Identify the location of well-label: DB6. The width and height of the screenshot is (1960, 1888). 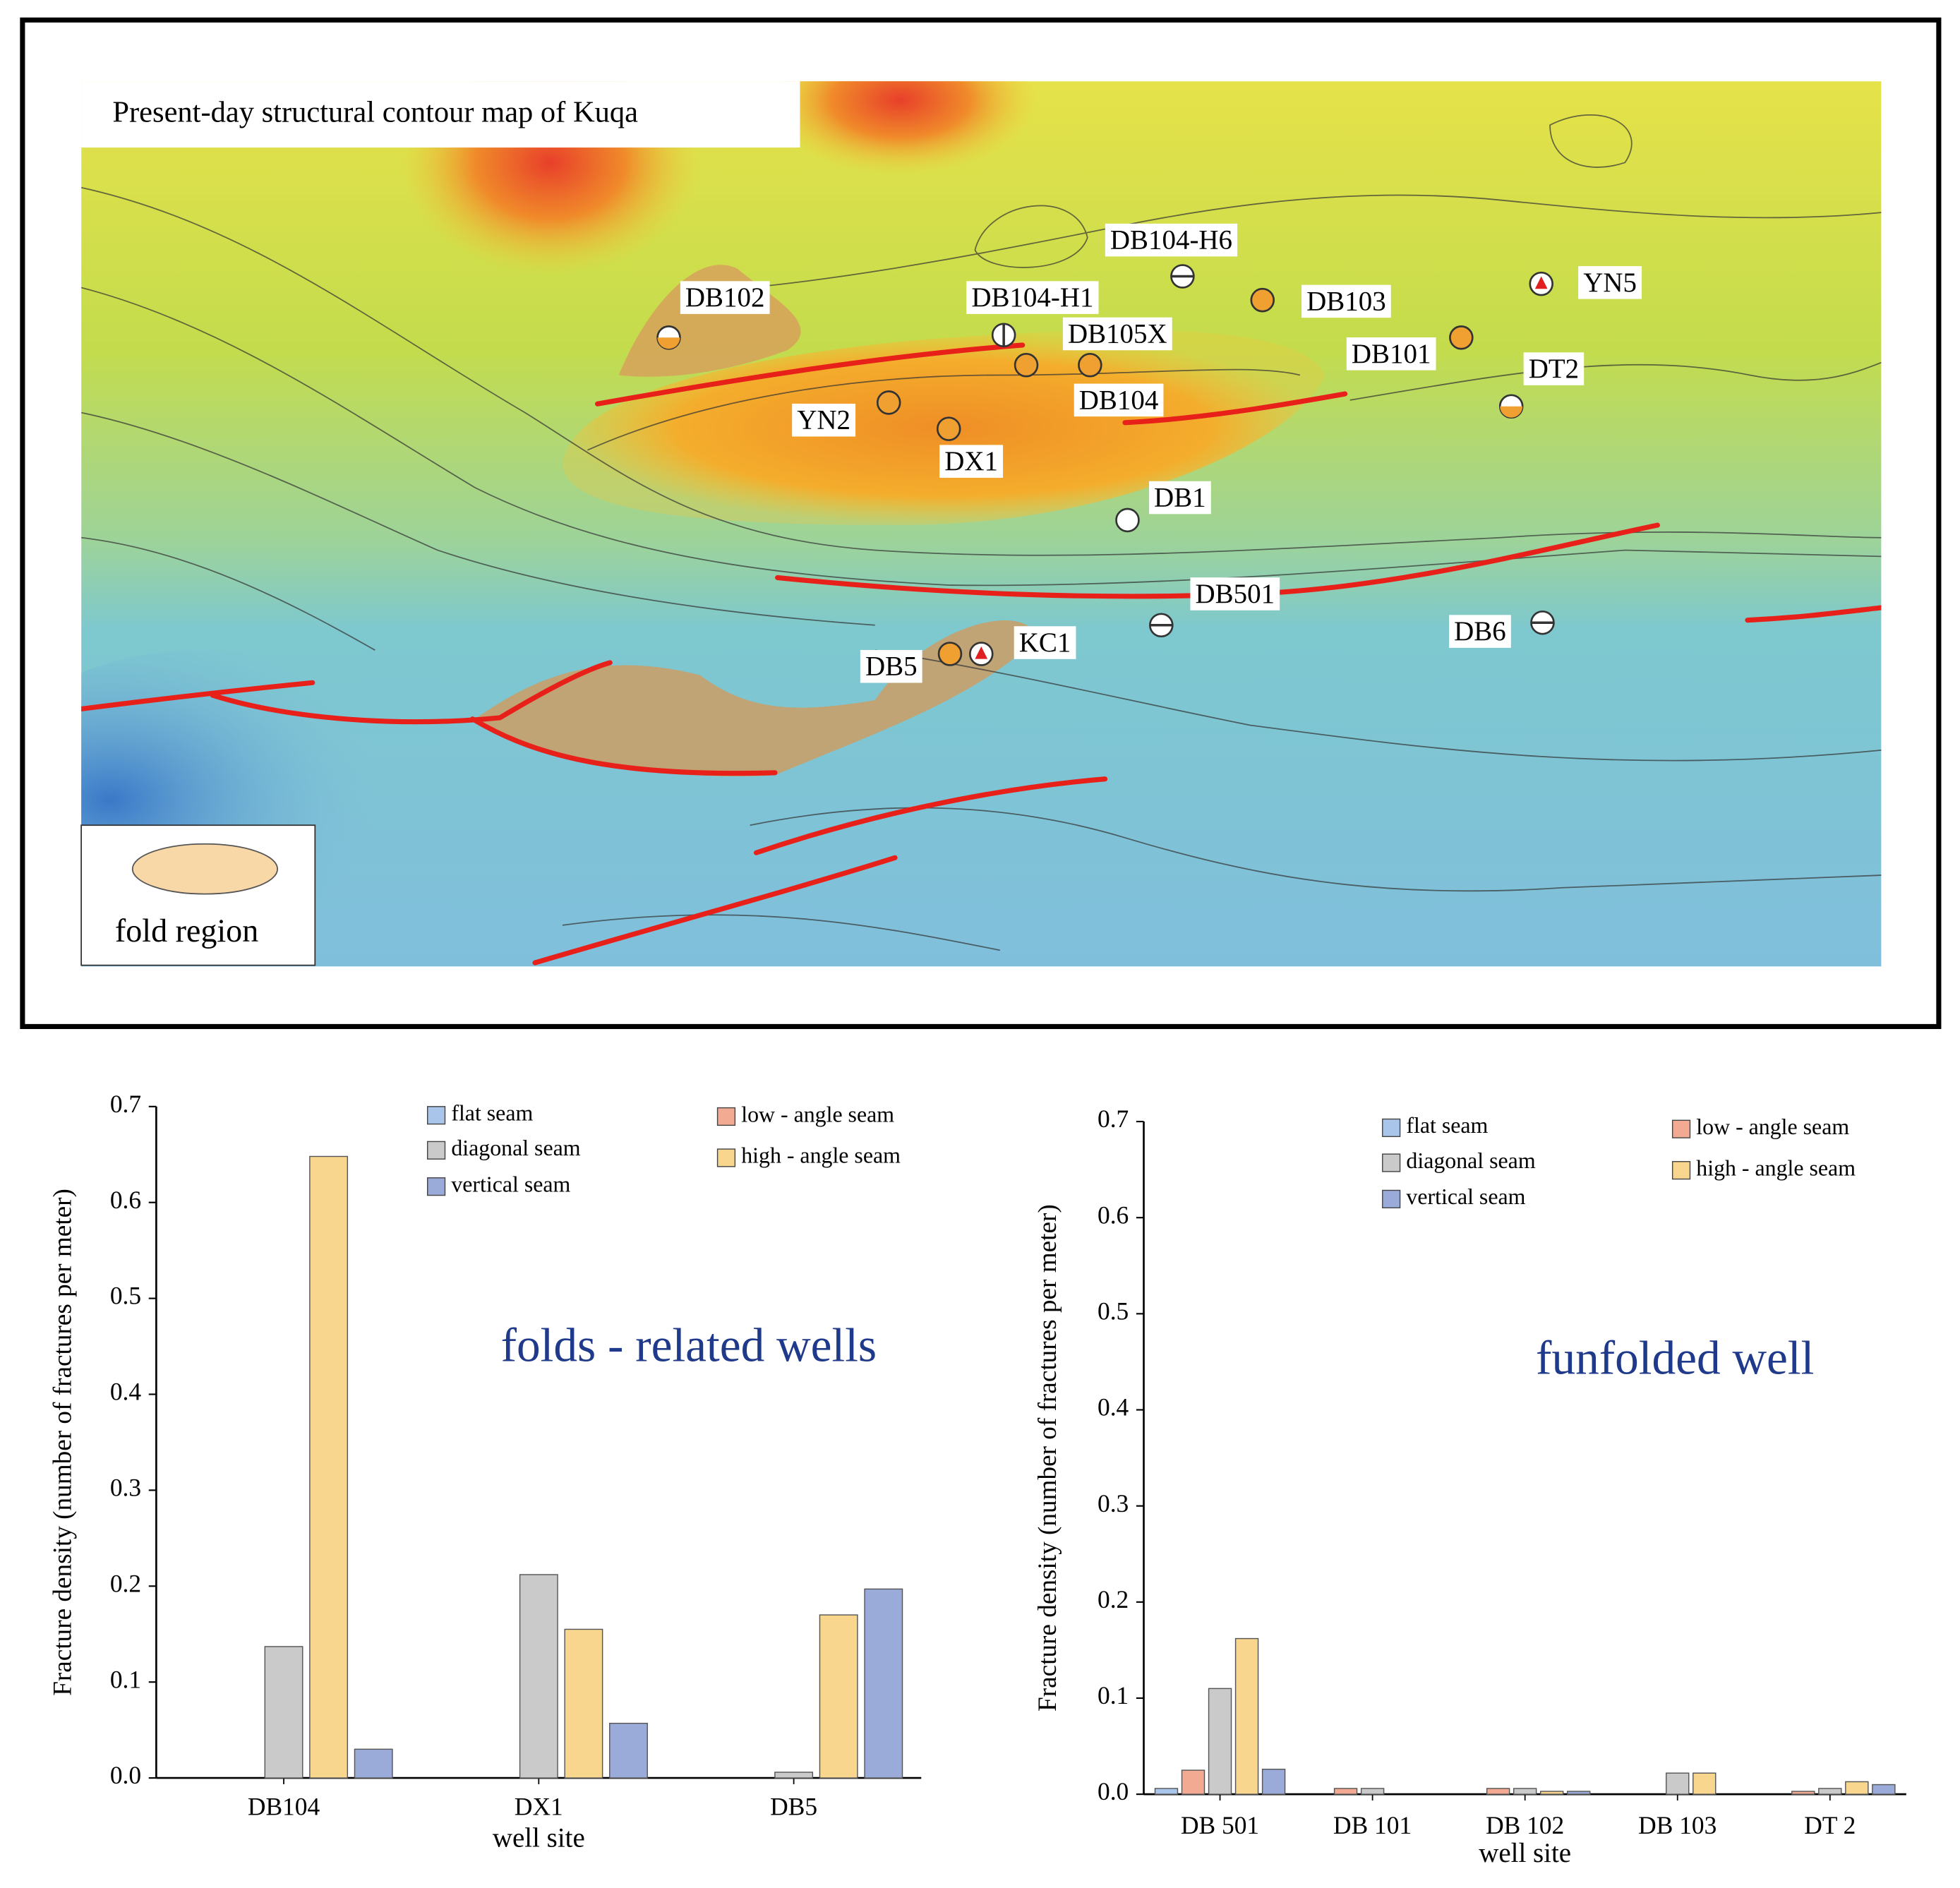
(1480, 632).